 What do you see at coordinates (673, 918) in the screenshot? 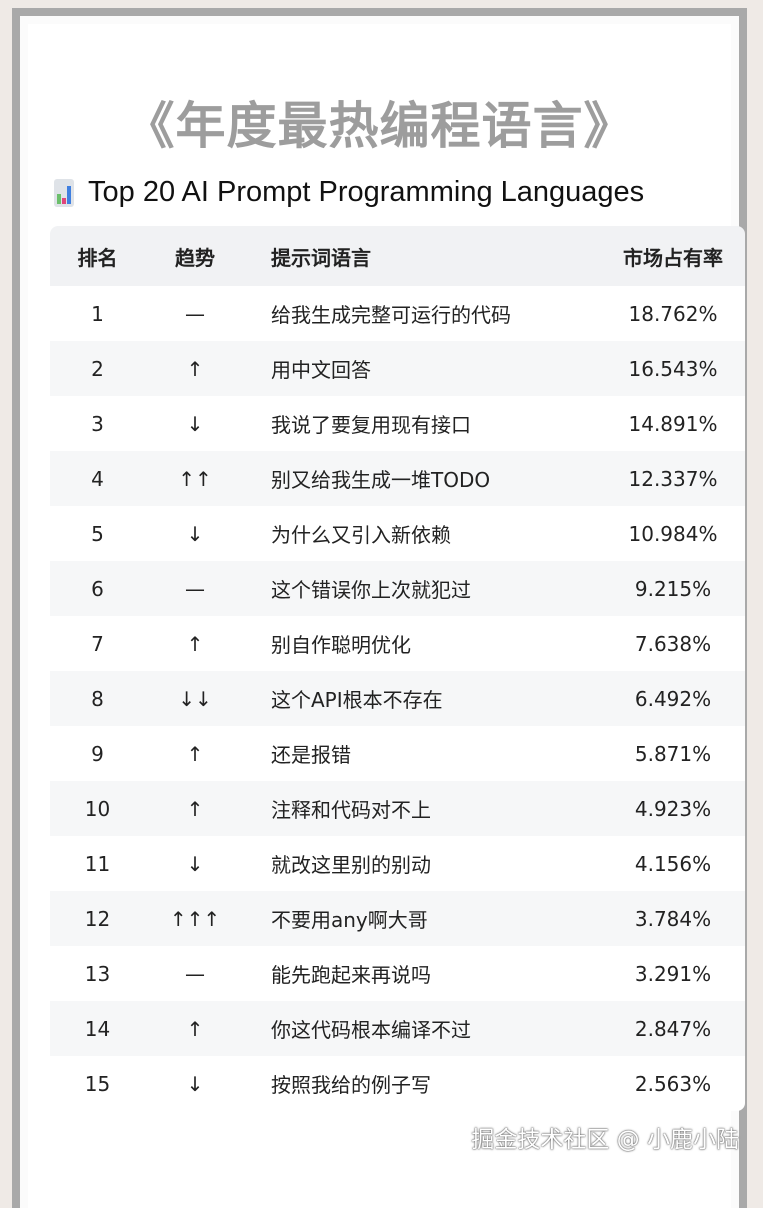
I see `share-cell: 3.784%` at bounding box center [673, 918].